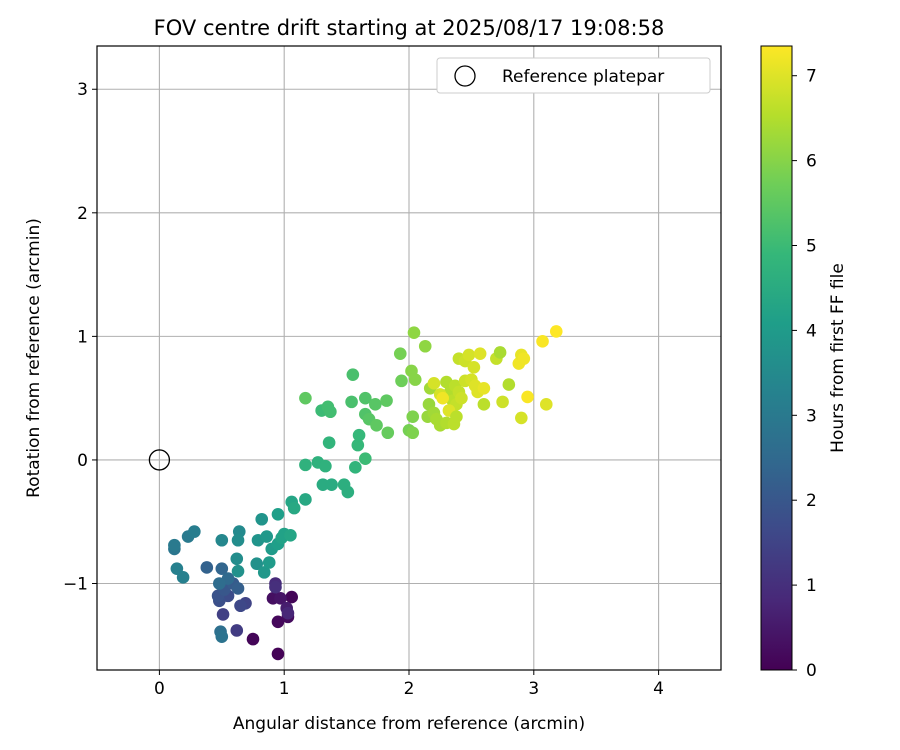 The height and width of the screenshot is (750, 900). I want to click on x-tick-label: 2, so click(409, 689).